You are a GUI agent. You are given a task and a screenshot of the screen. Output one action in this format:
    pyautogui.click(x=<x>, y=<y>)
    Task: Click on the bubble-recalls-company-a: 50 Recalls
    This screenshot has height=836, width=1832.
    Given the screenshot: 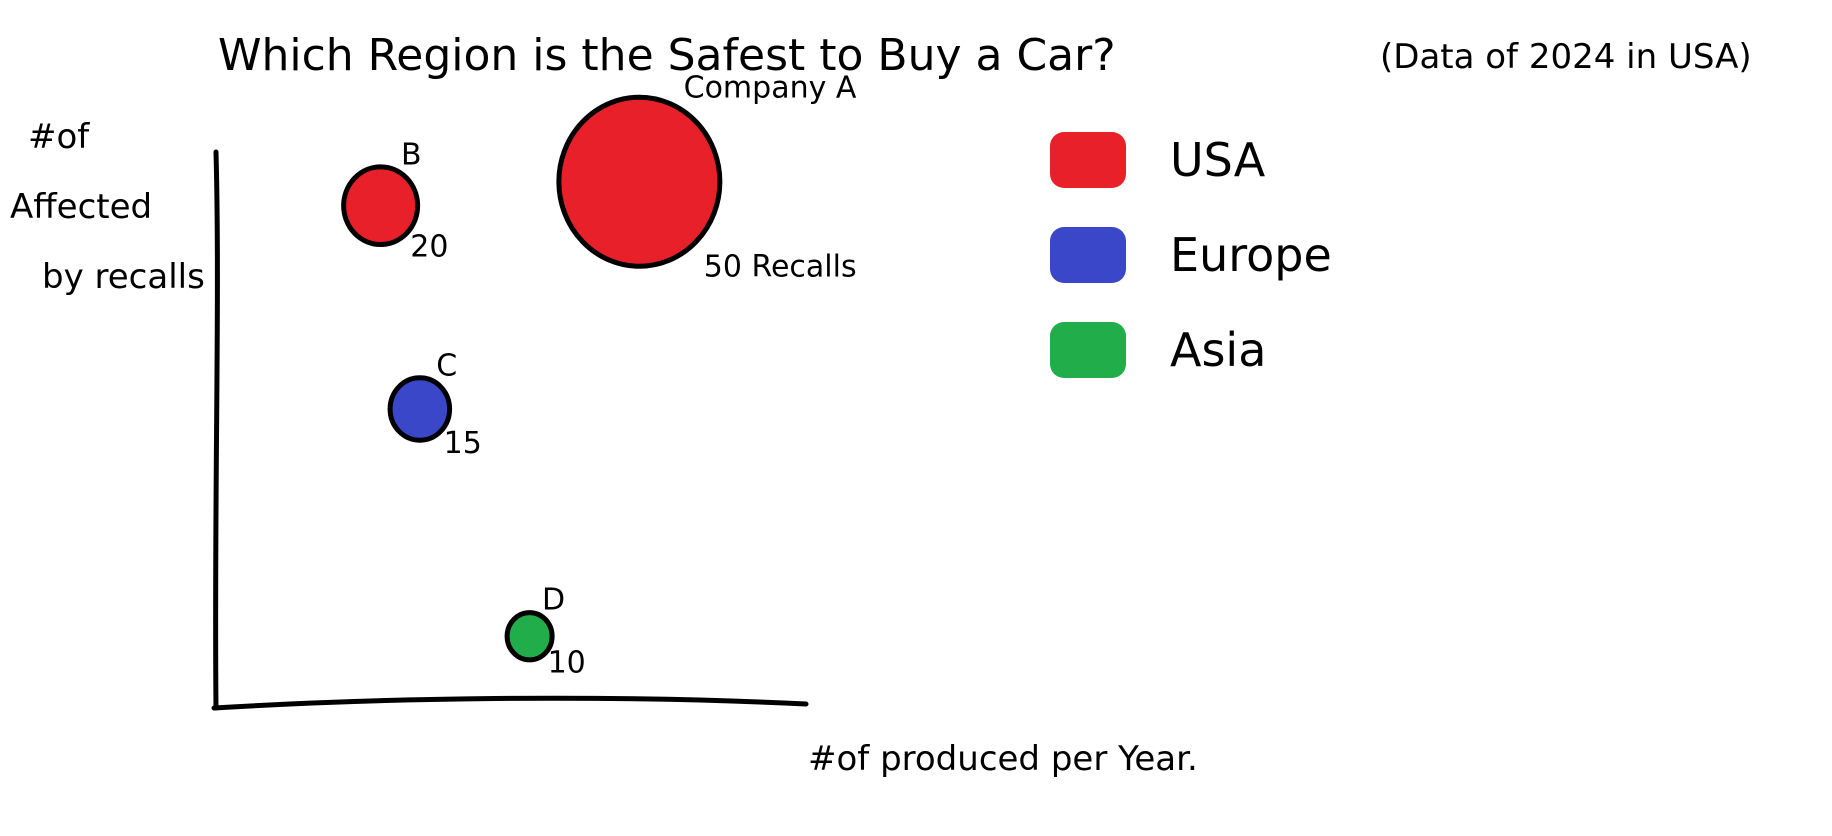 What is the action you would take?
    pyautogui.click(x=780, y=266)
    